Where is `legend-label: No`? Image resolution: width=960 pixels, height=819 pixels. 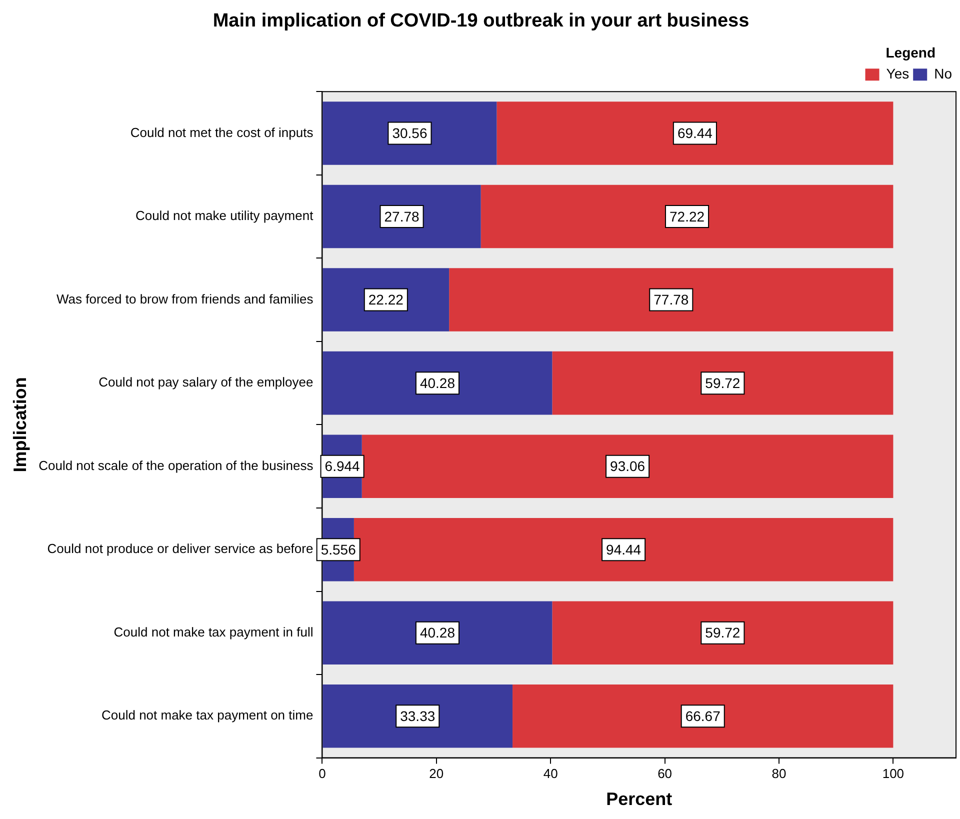
legend-label: No is located at coordinates (943, 73).